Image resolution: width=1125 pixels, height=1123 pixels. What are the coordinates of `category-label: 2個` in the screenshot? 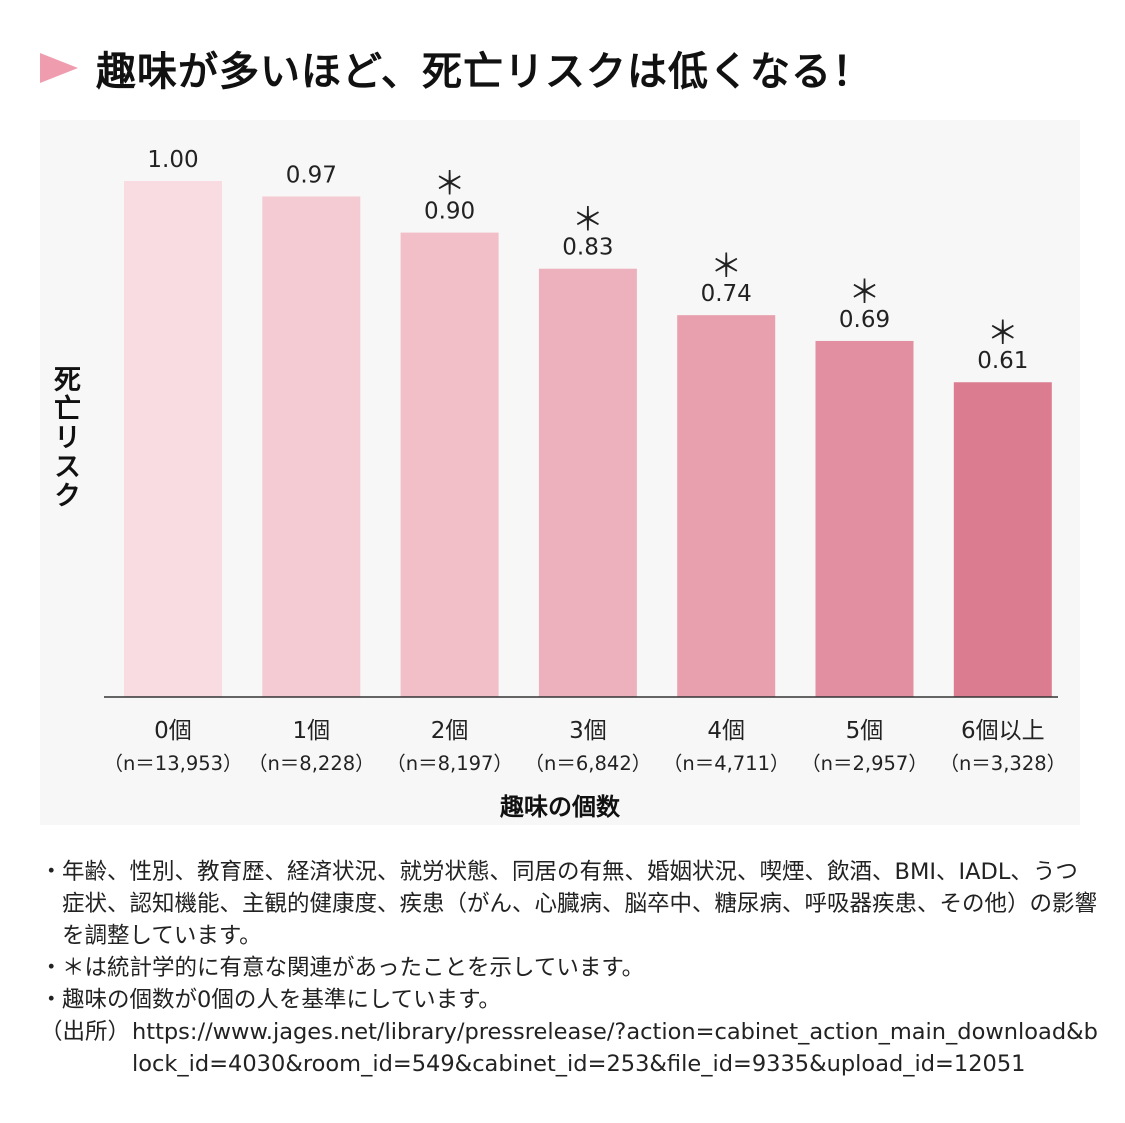 It's located at (450, 731).